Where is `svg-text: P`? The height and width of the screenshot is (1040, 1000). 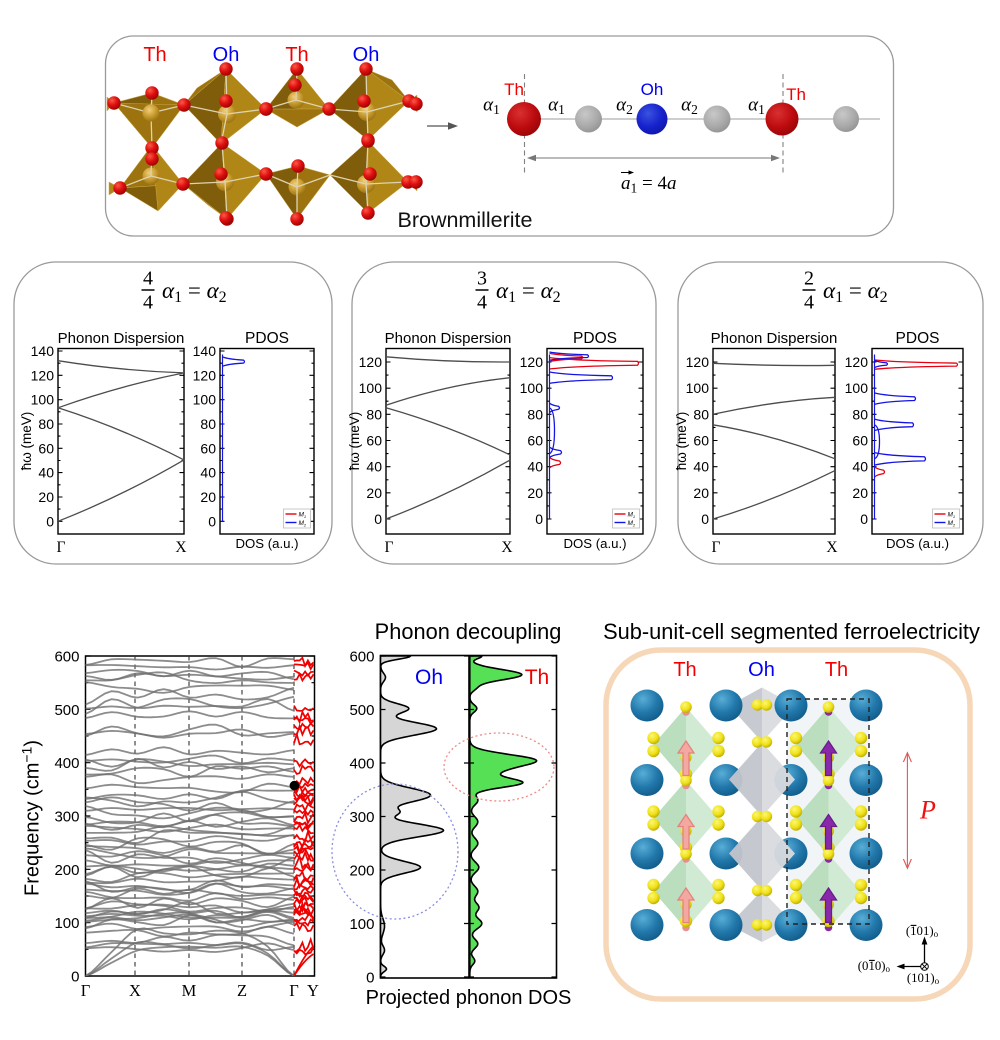 svg-text: P is located at coordinates (927, 810).